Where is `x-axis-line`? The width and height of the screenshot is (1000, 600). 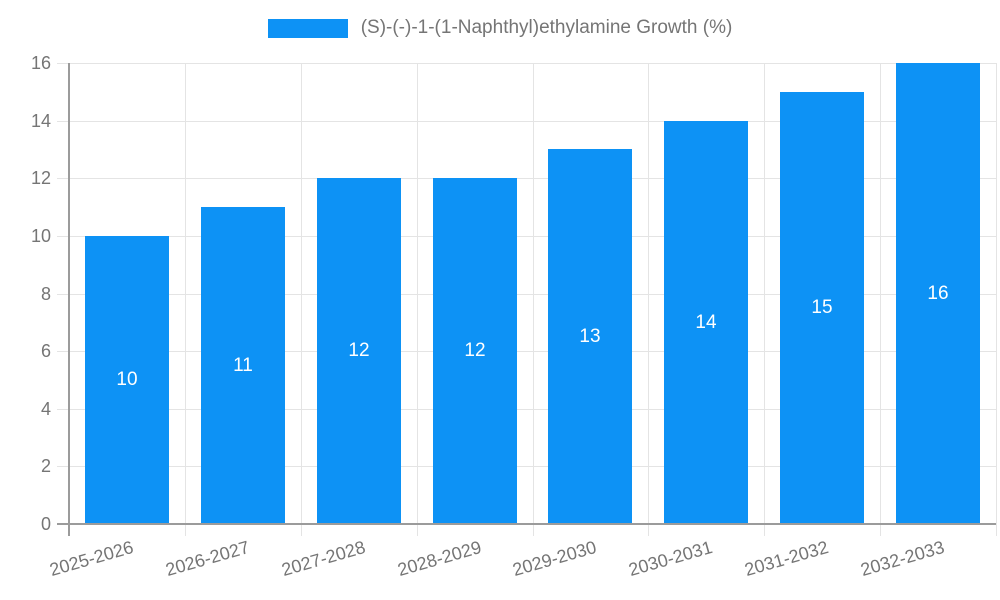
x-axis-line is located at coordinates (526, 524).